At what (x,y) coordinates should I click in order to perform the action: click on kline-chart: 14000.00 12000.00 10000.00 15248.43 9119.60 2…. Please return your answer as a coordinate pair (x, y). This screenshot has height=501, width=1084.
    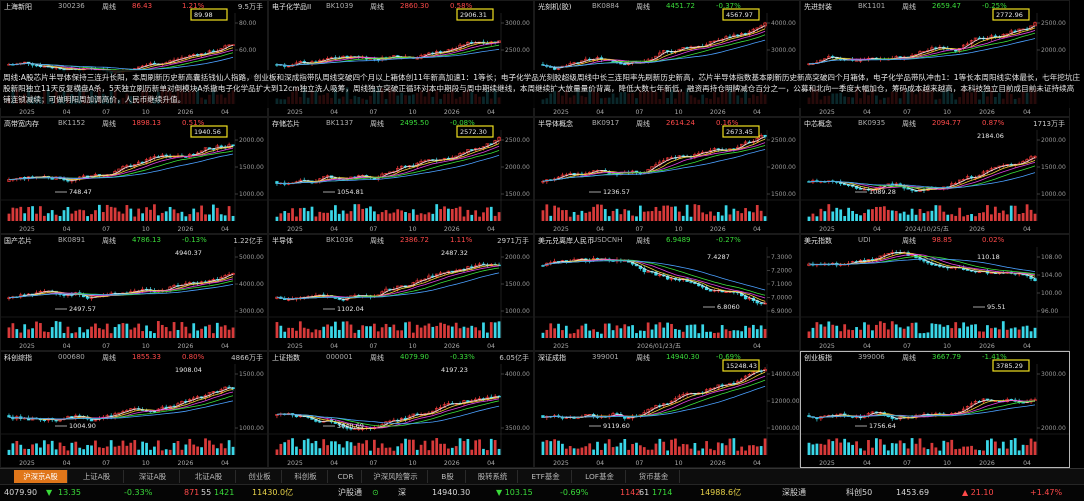
    Looking at the image, I should click on (667, 413).